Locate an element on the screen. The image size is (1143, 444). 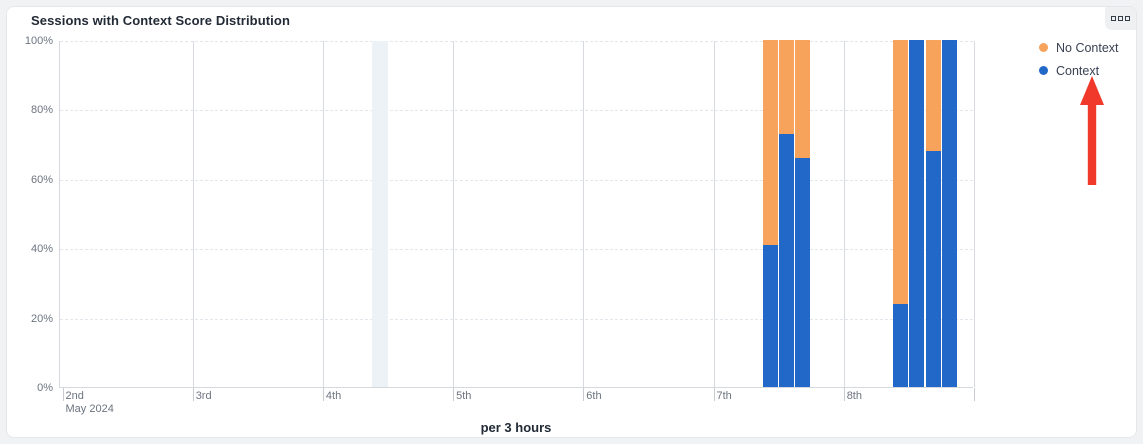
x-axis-tick-label: 2nd May 2024 is located at coordinates (89, 402).